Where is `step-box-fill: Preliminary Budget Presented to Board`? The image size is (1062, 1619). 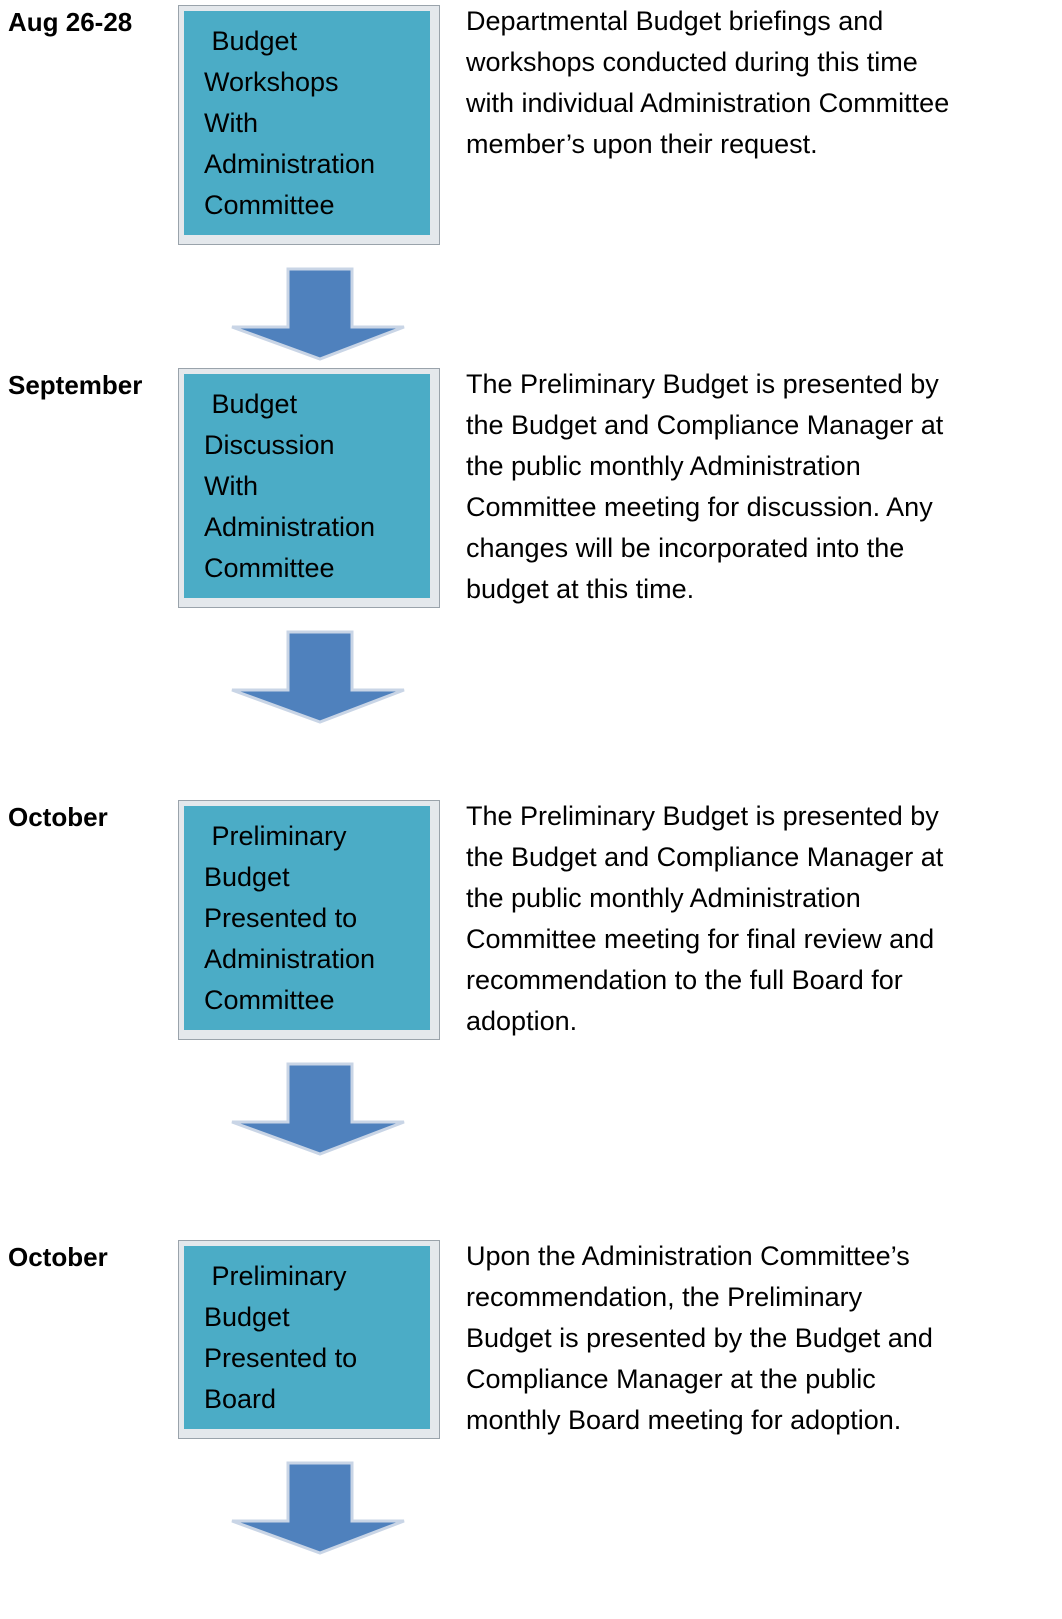 step-box-fill: Preliminary Budget Presented to Board is located at coordinates (307, 1337).